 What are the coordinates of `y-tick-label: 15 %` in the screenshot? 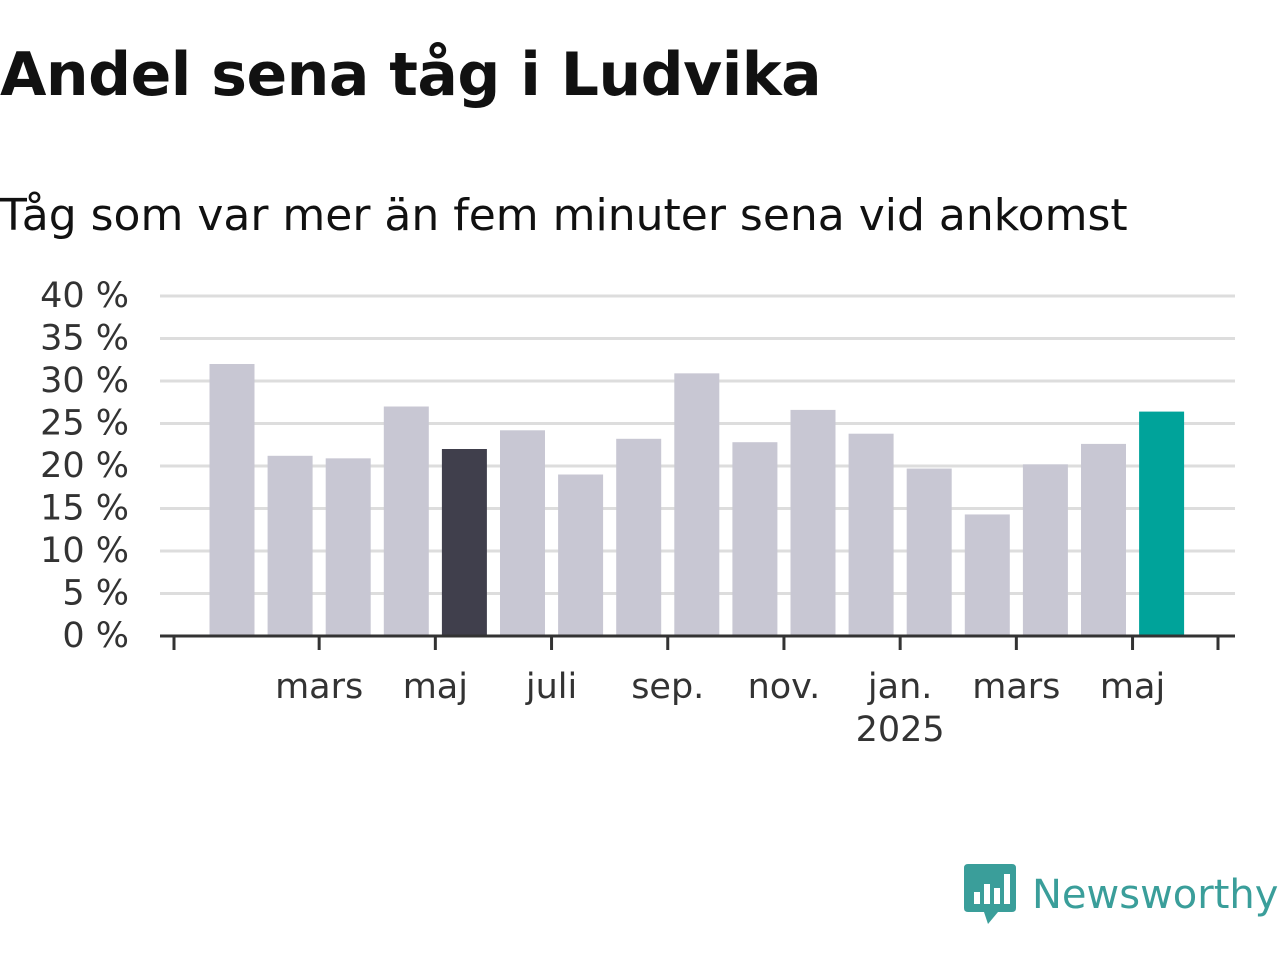 It's located at (84, 509).